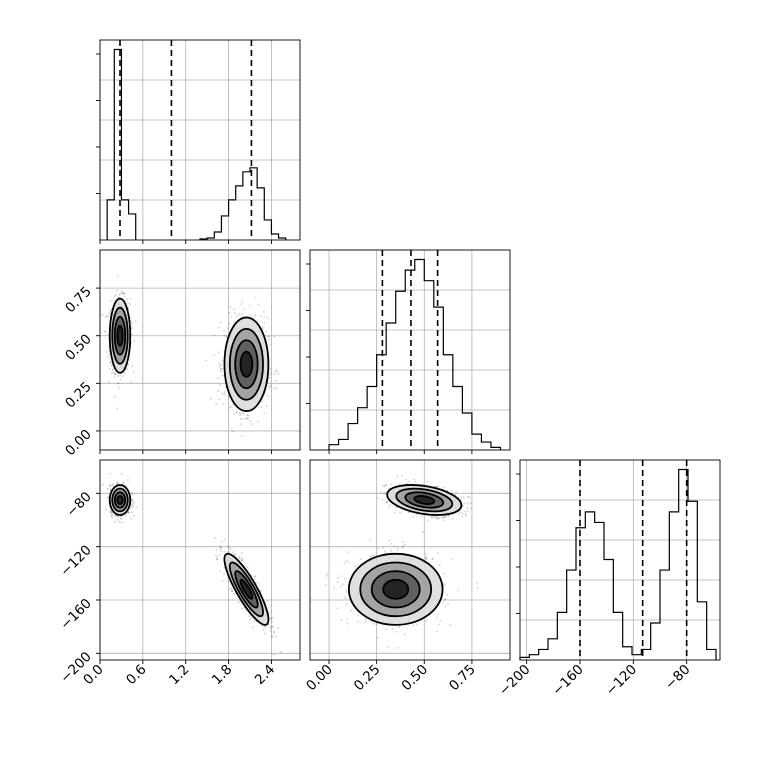 Image resolution: width=760 pixels, height=760 pixels. I want to click on x-tick-label: 0.6, so click(136, 675).